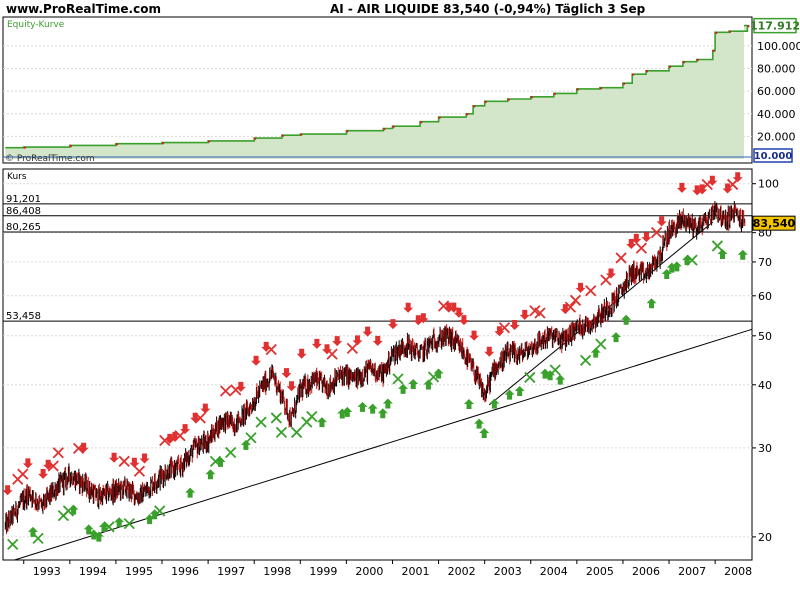  What do you see at coordinates (277, 571) in the screenshot?
I see `x-tick-label: 1998` at bounding box center [277, 571].